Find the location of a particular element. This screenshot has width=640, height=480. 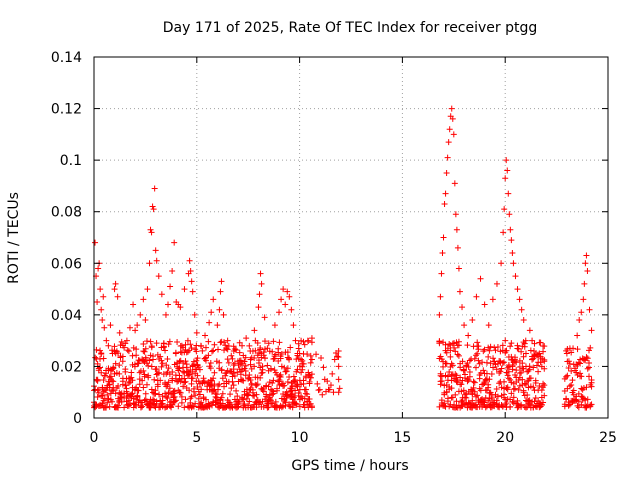

x-axis-label: GPS time / hours is located at coordinates (349, 466).